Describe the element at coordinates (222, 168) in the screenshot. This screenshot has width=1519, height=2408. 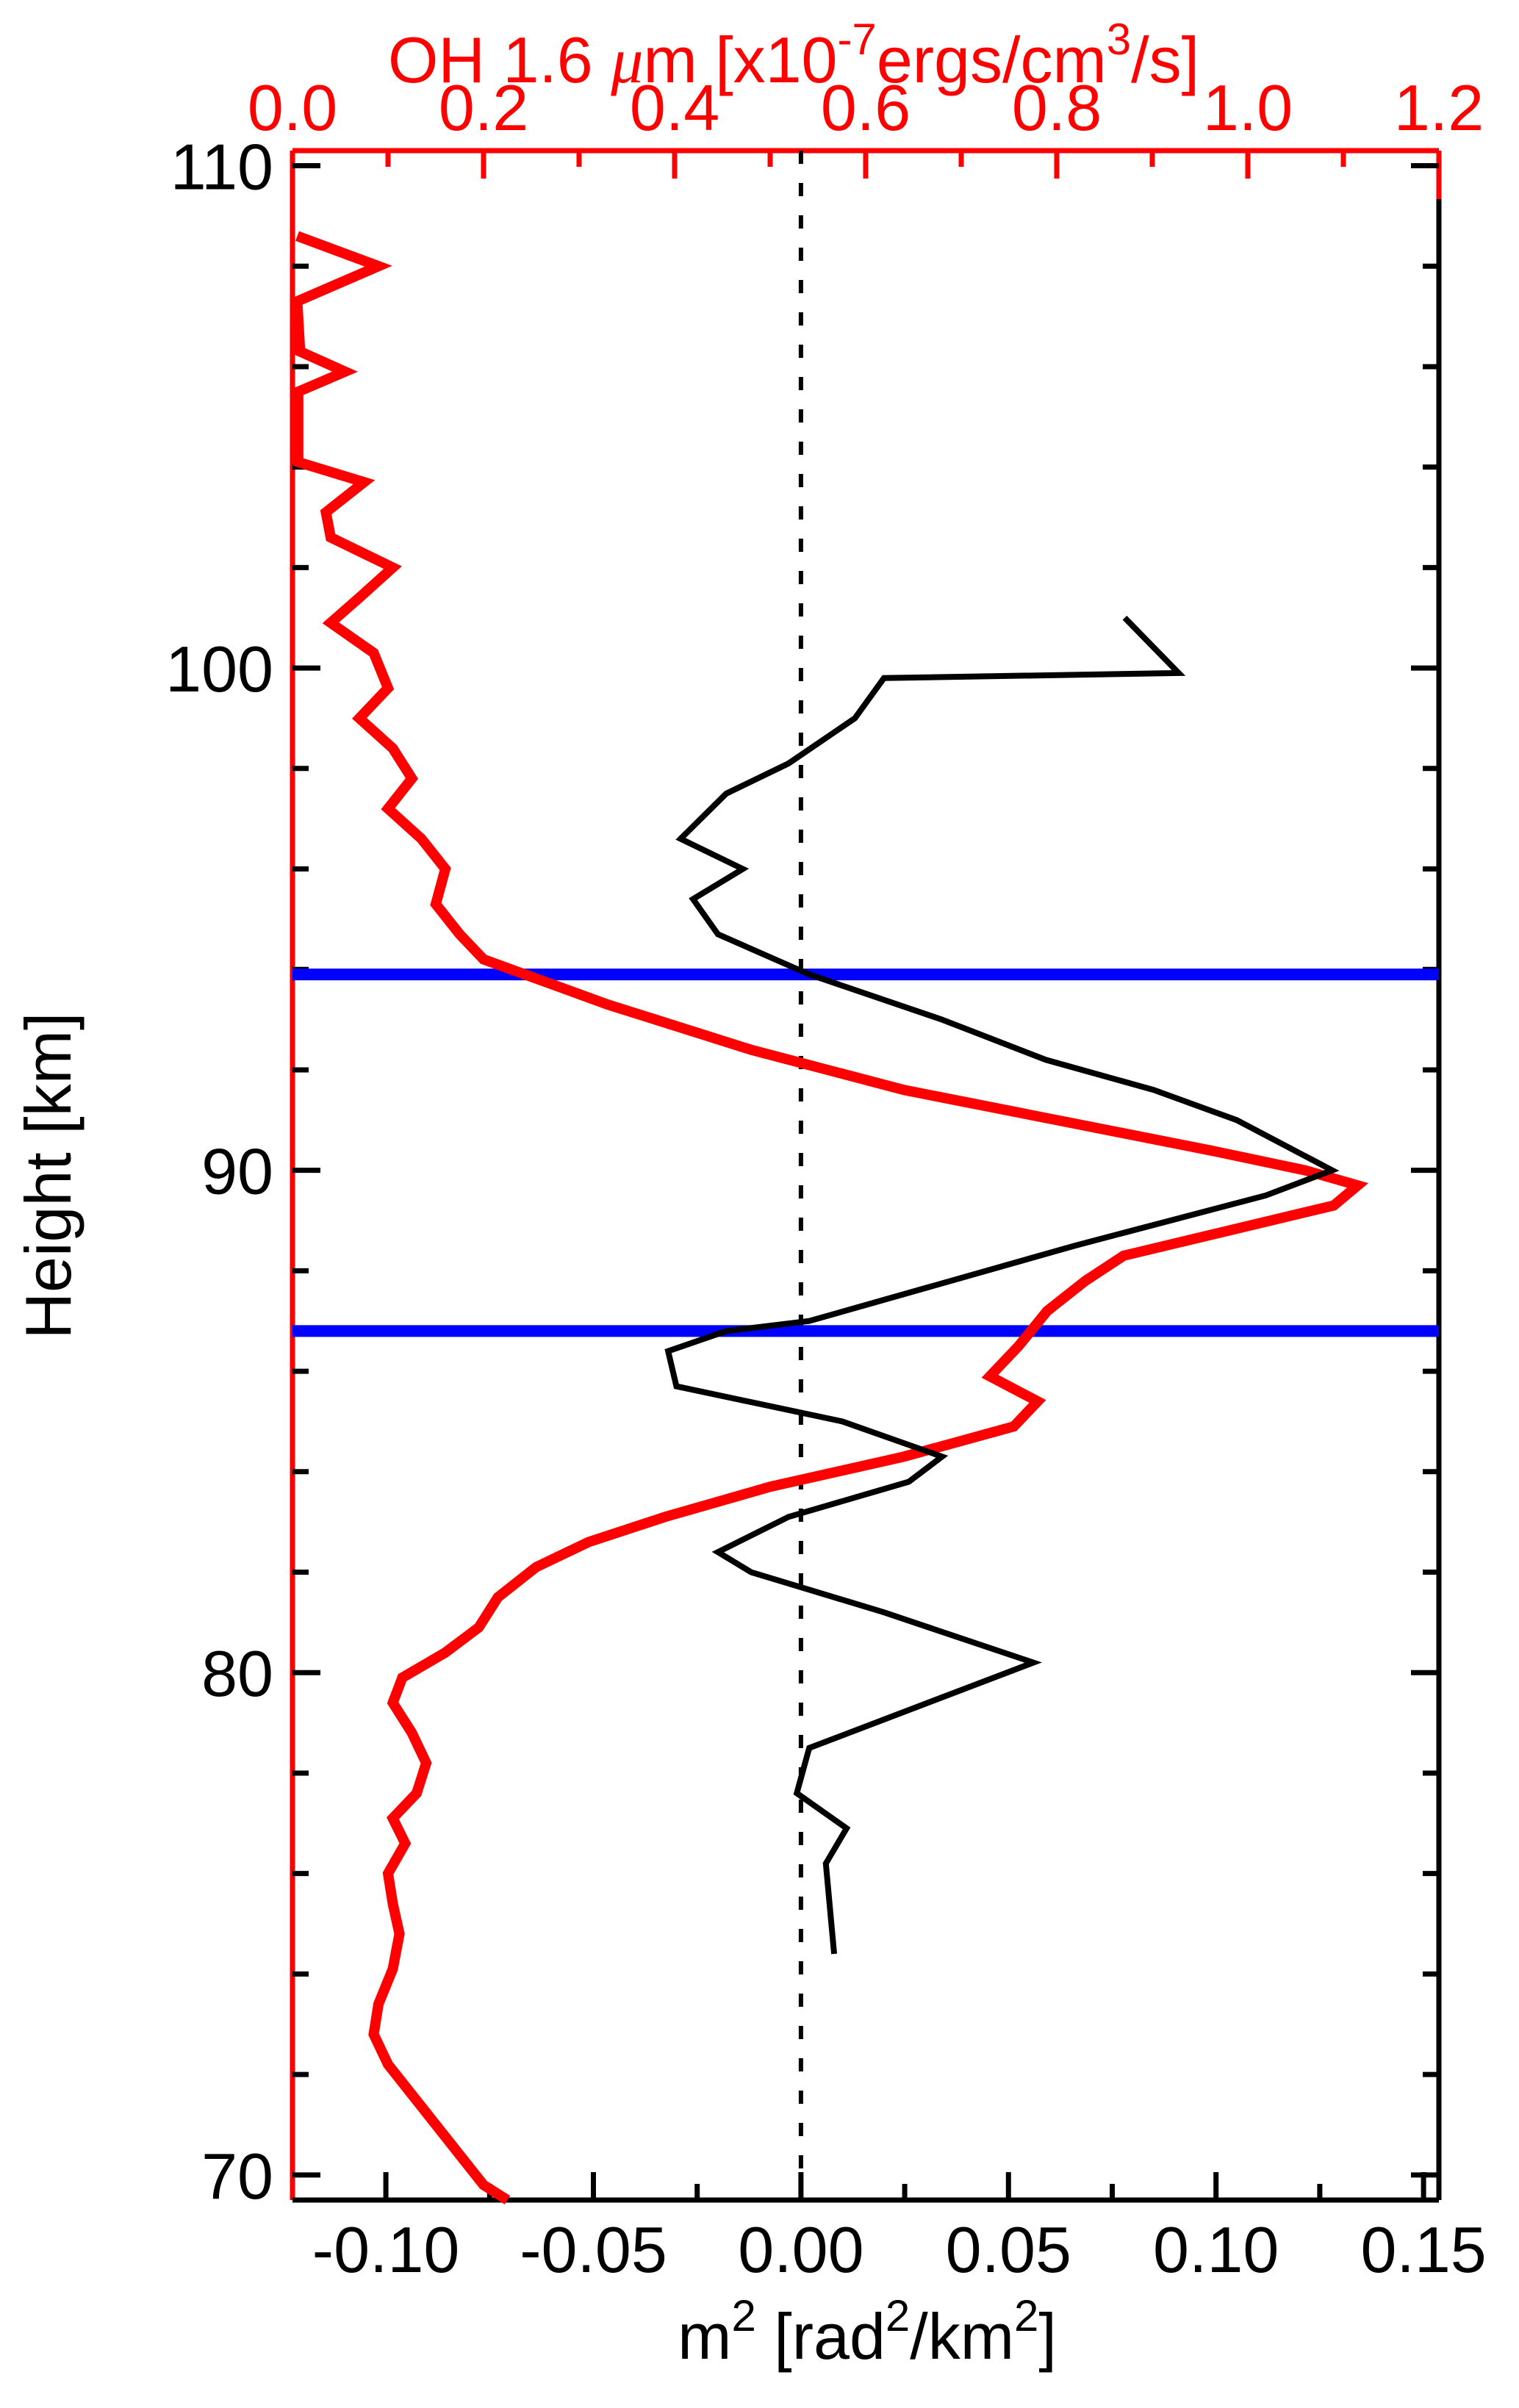
I see `left-tick-label: 110` at that location.